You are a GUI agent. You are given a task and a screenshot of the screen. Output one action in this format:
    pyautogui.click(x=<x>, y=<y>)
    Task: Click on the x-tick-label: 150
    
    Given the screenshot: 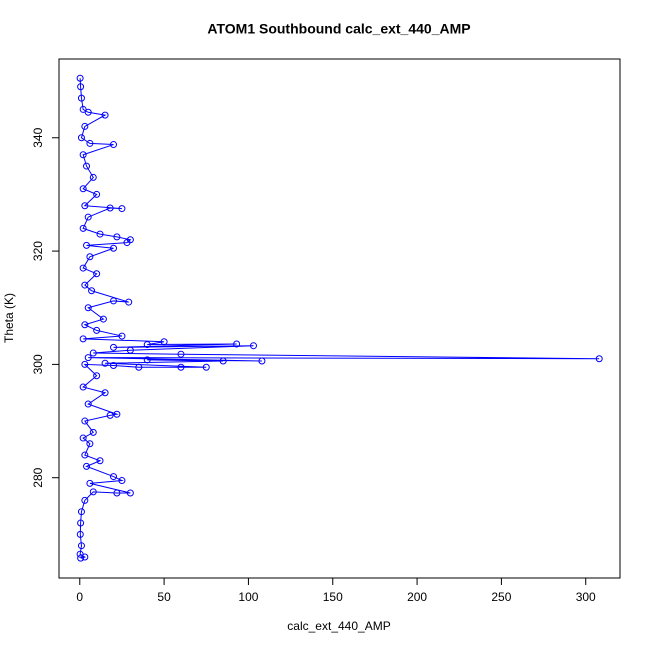 What is the action you would take?
    pyautogui.click(x=333, y=597)
    